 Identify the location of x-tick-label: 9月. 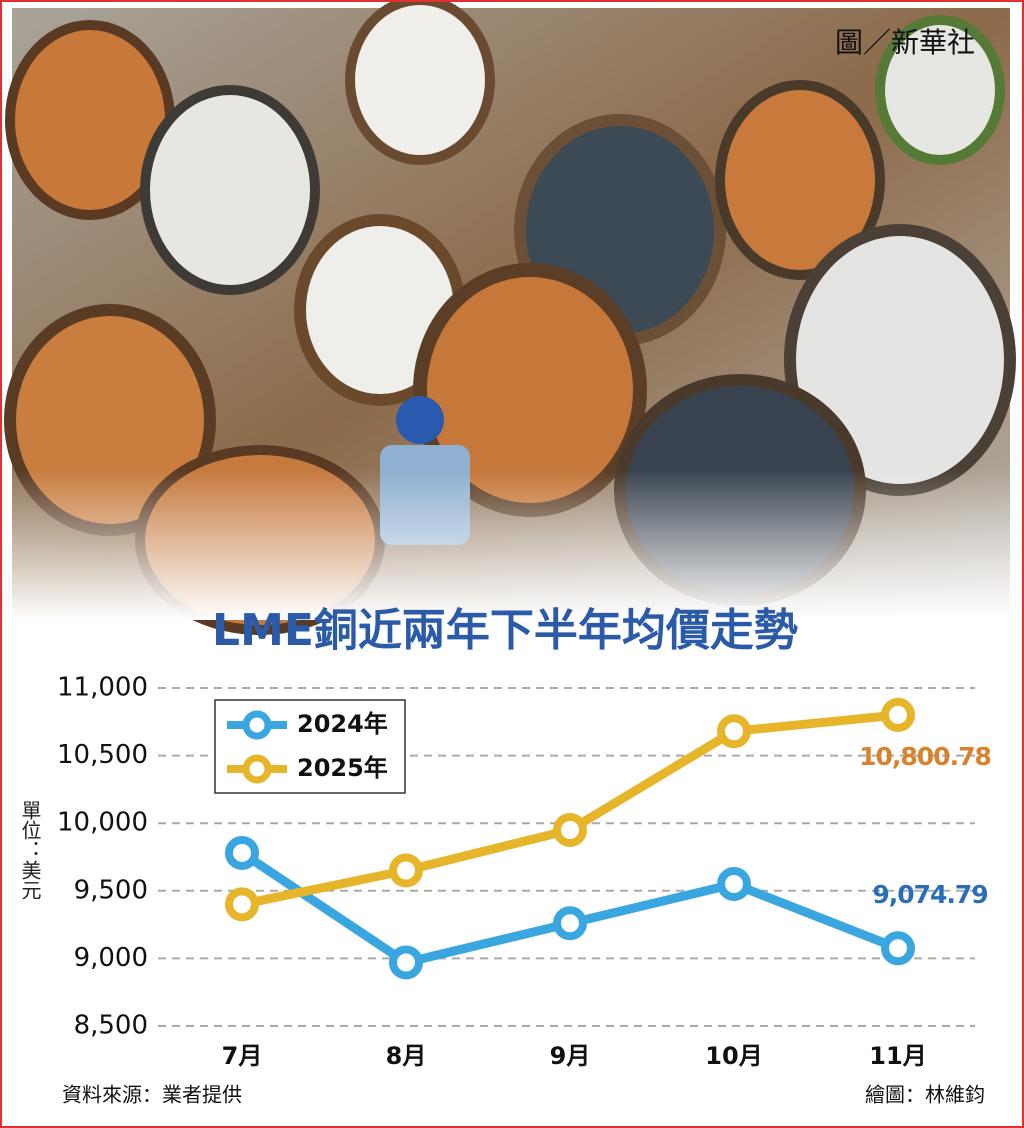
(570, 1056).